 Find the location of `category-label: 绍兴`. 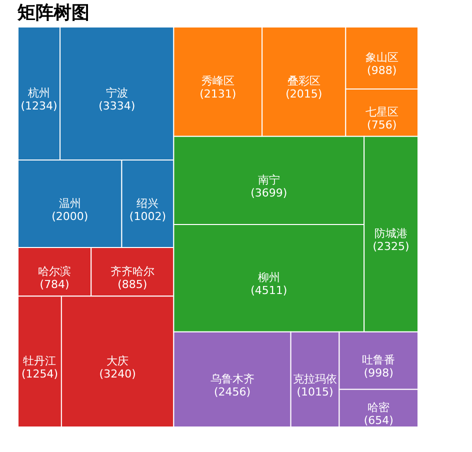

category-label: 绍兴 is located at coordinates (147, 203).